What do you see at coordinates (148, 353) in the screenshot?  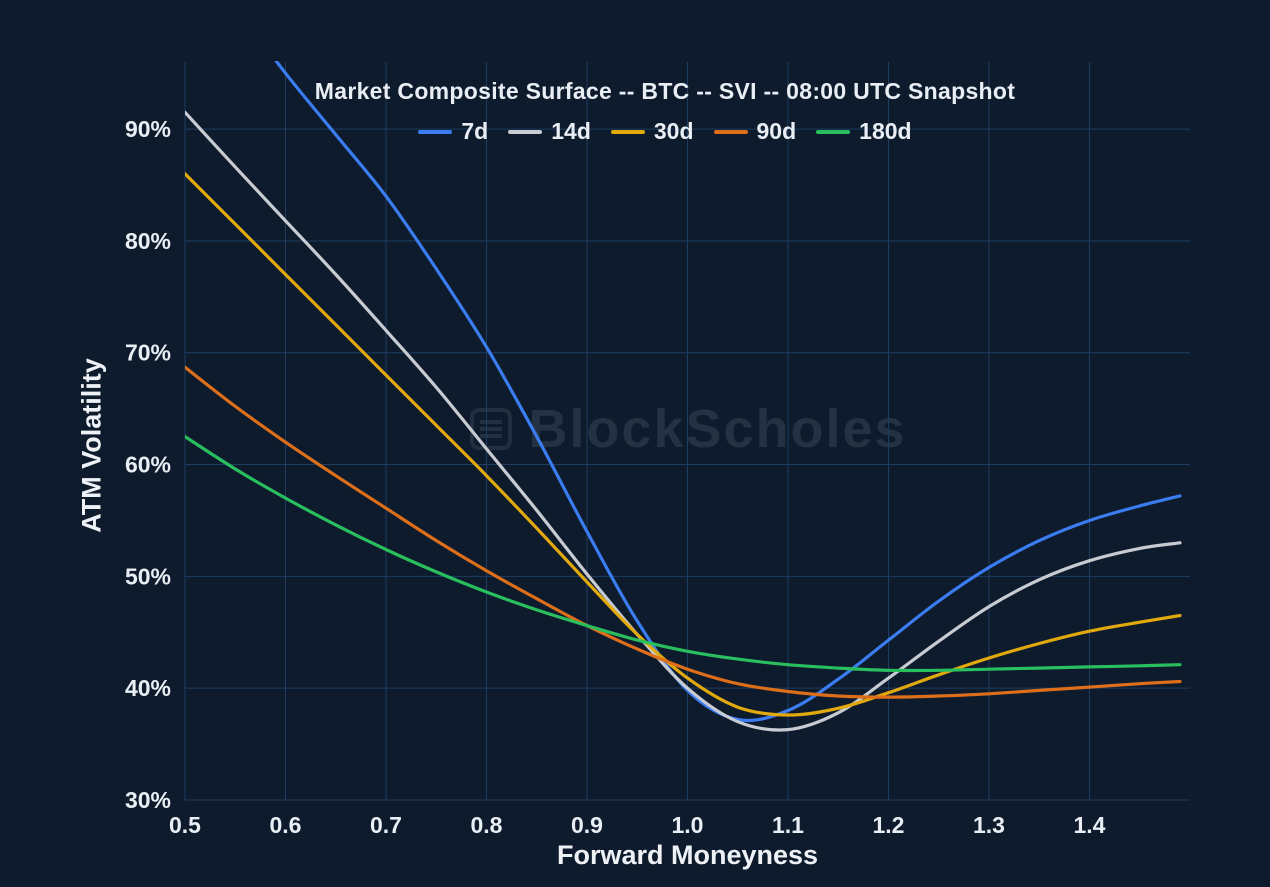 I see `y-tick-label: 70%` at bounding box center [148, 353].